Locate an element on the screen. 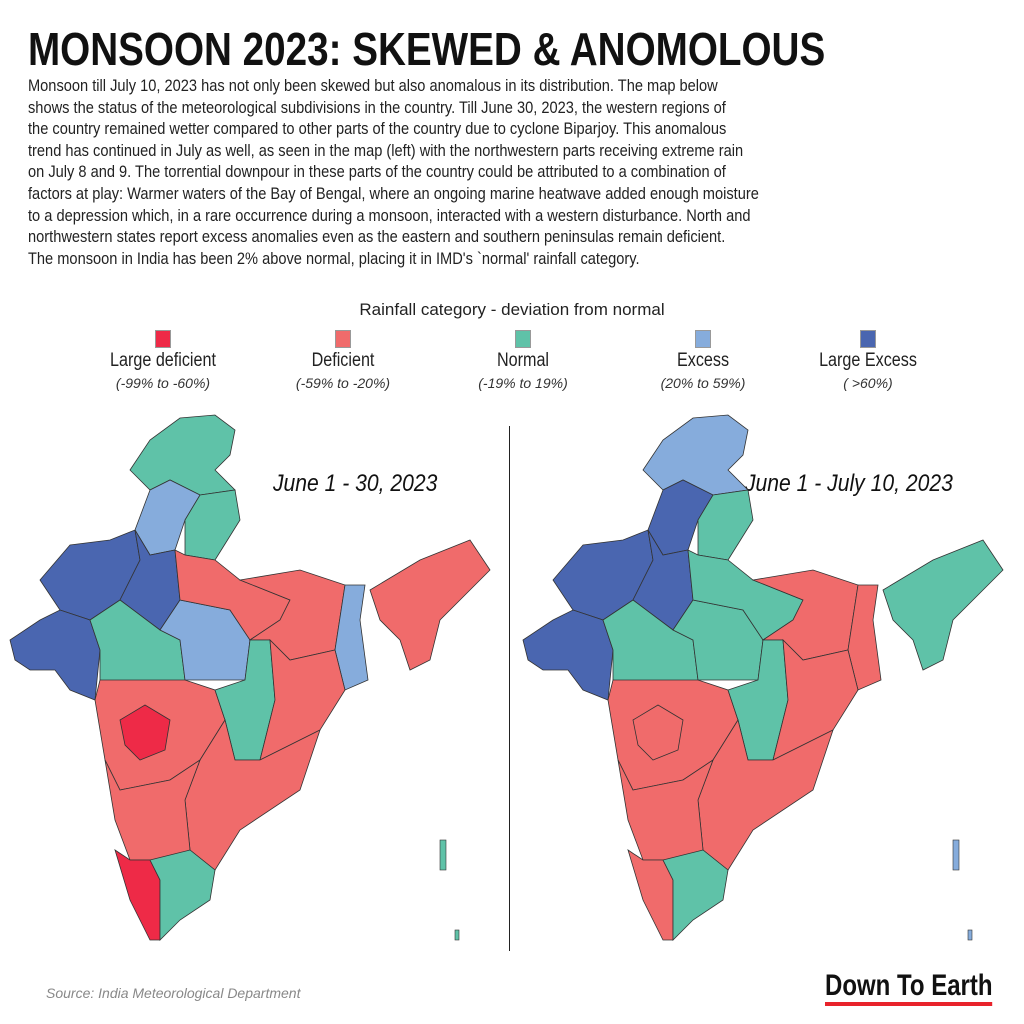 This screenshot has height=1024, width=1024. legend-label: Deficient is located at coordinates (343, 360).